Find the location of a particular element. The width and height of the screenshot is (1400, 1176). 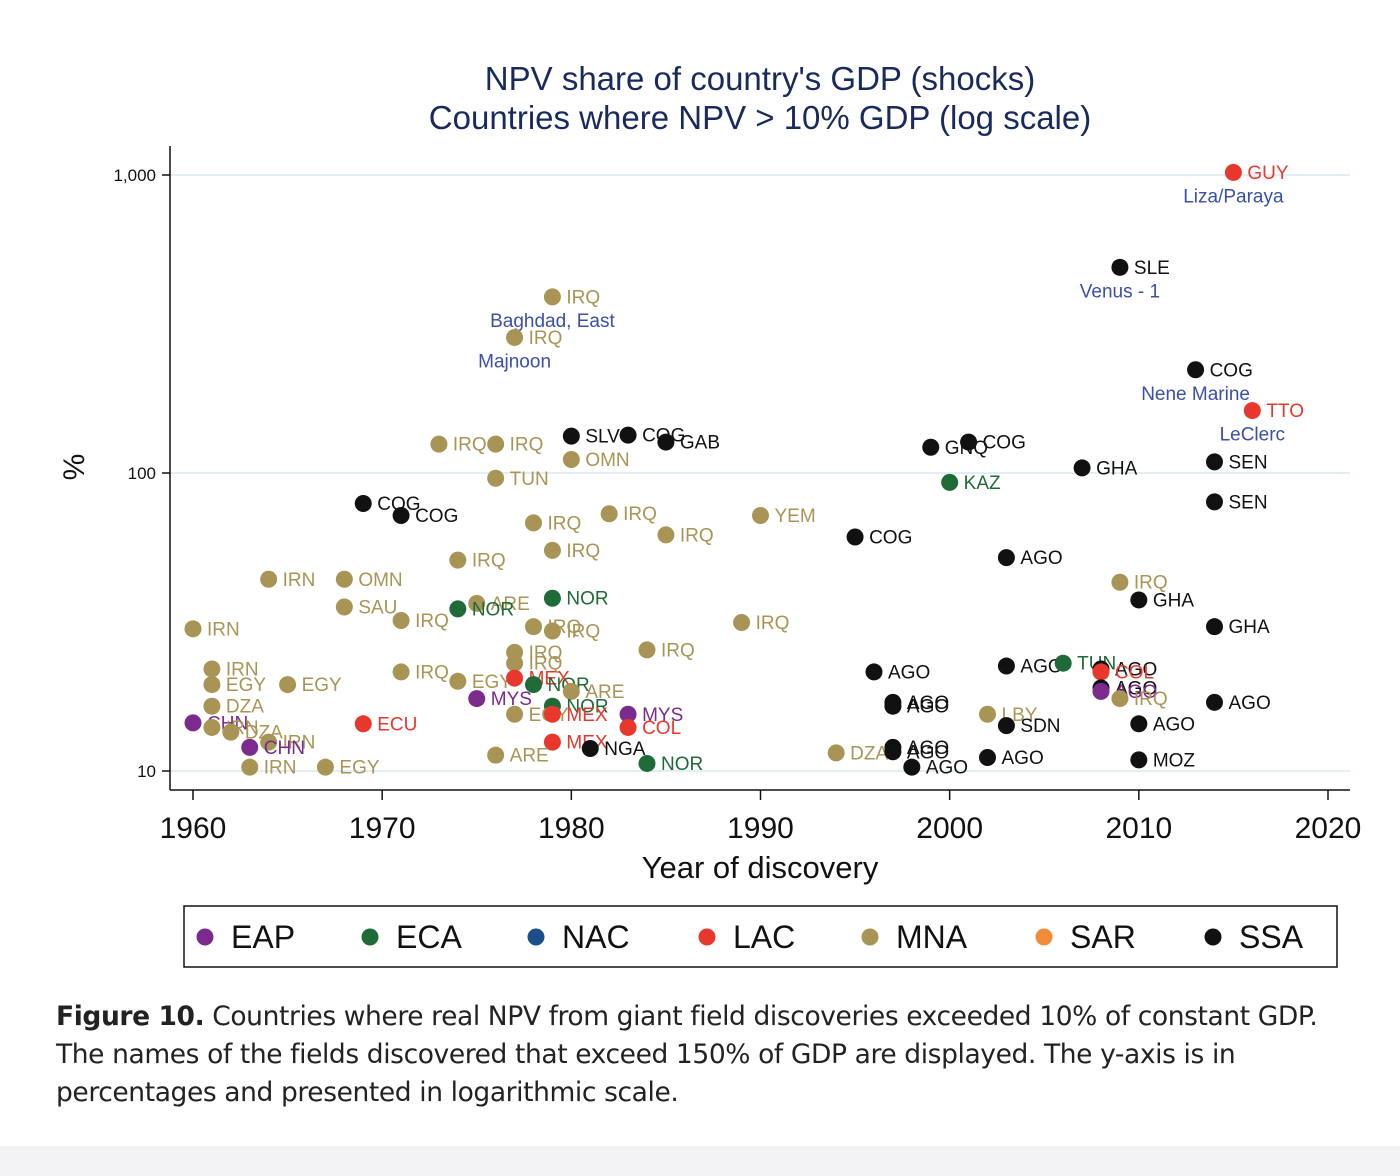

point-label: SEN is located at coordinates (1248, 502).